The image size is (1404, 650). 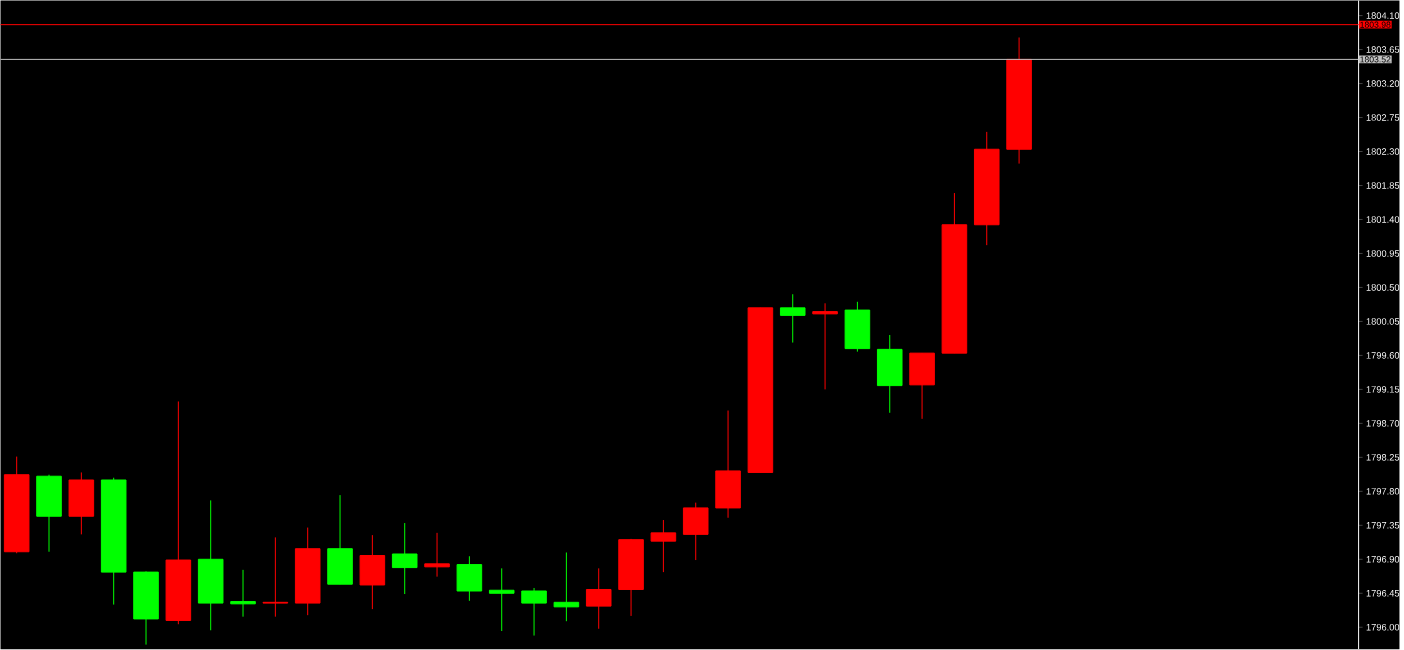 What do you see at coordinates (1383, 219) in the screenshot?
I see `y-tick-label: 1801.40` at bounding box center [1383, 219].